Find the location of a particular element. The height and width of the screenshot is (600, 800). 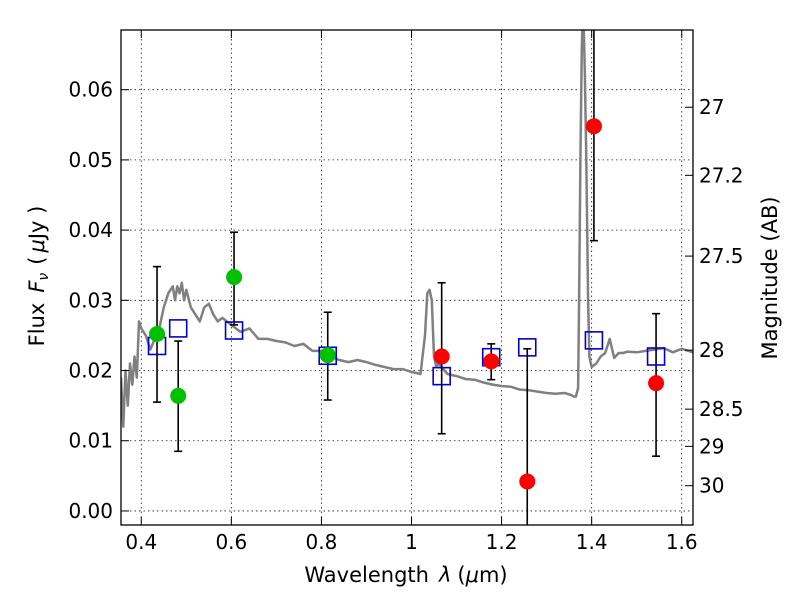

y2-tick-label: 27.5 is located at coordinates (721, 256).